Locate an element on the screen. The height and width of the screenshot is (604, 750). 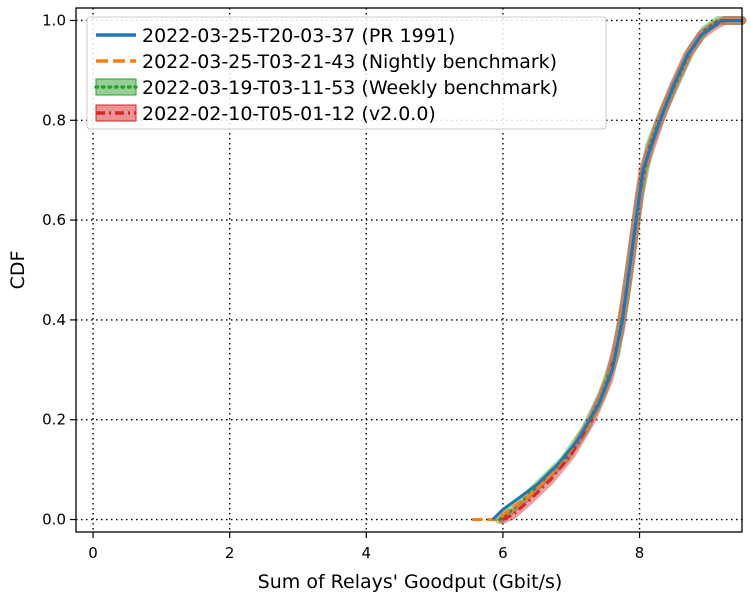
y-tick-label: 1.0 is located at coordinates (54, 20).